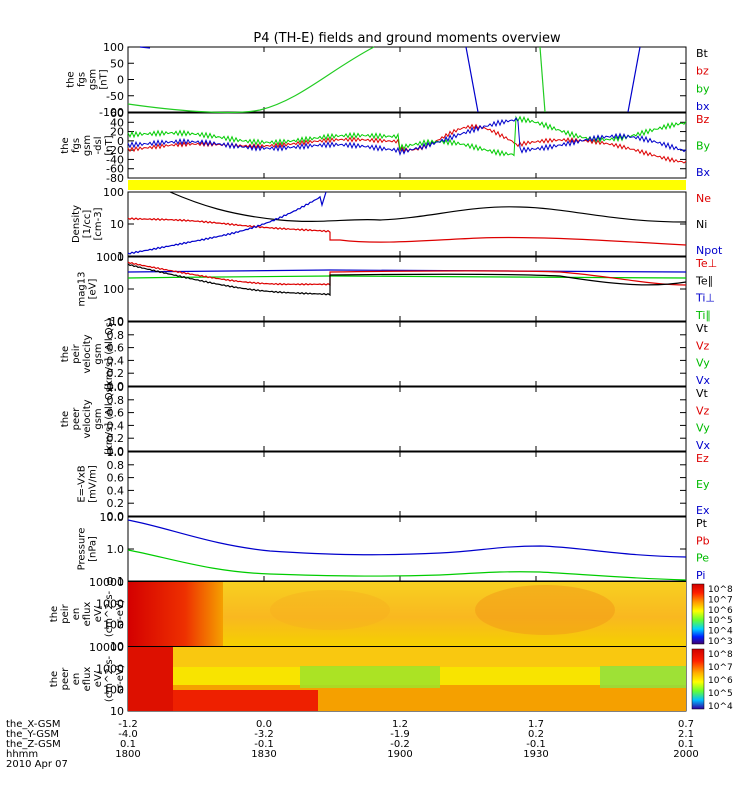 The height and width of the screenshot is (800, 750). What do you see at coordinates (65, 679) in the screenshot?
I see `y-axis-label-line: peer` at bounding box center [65, 679].